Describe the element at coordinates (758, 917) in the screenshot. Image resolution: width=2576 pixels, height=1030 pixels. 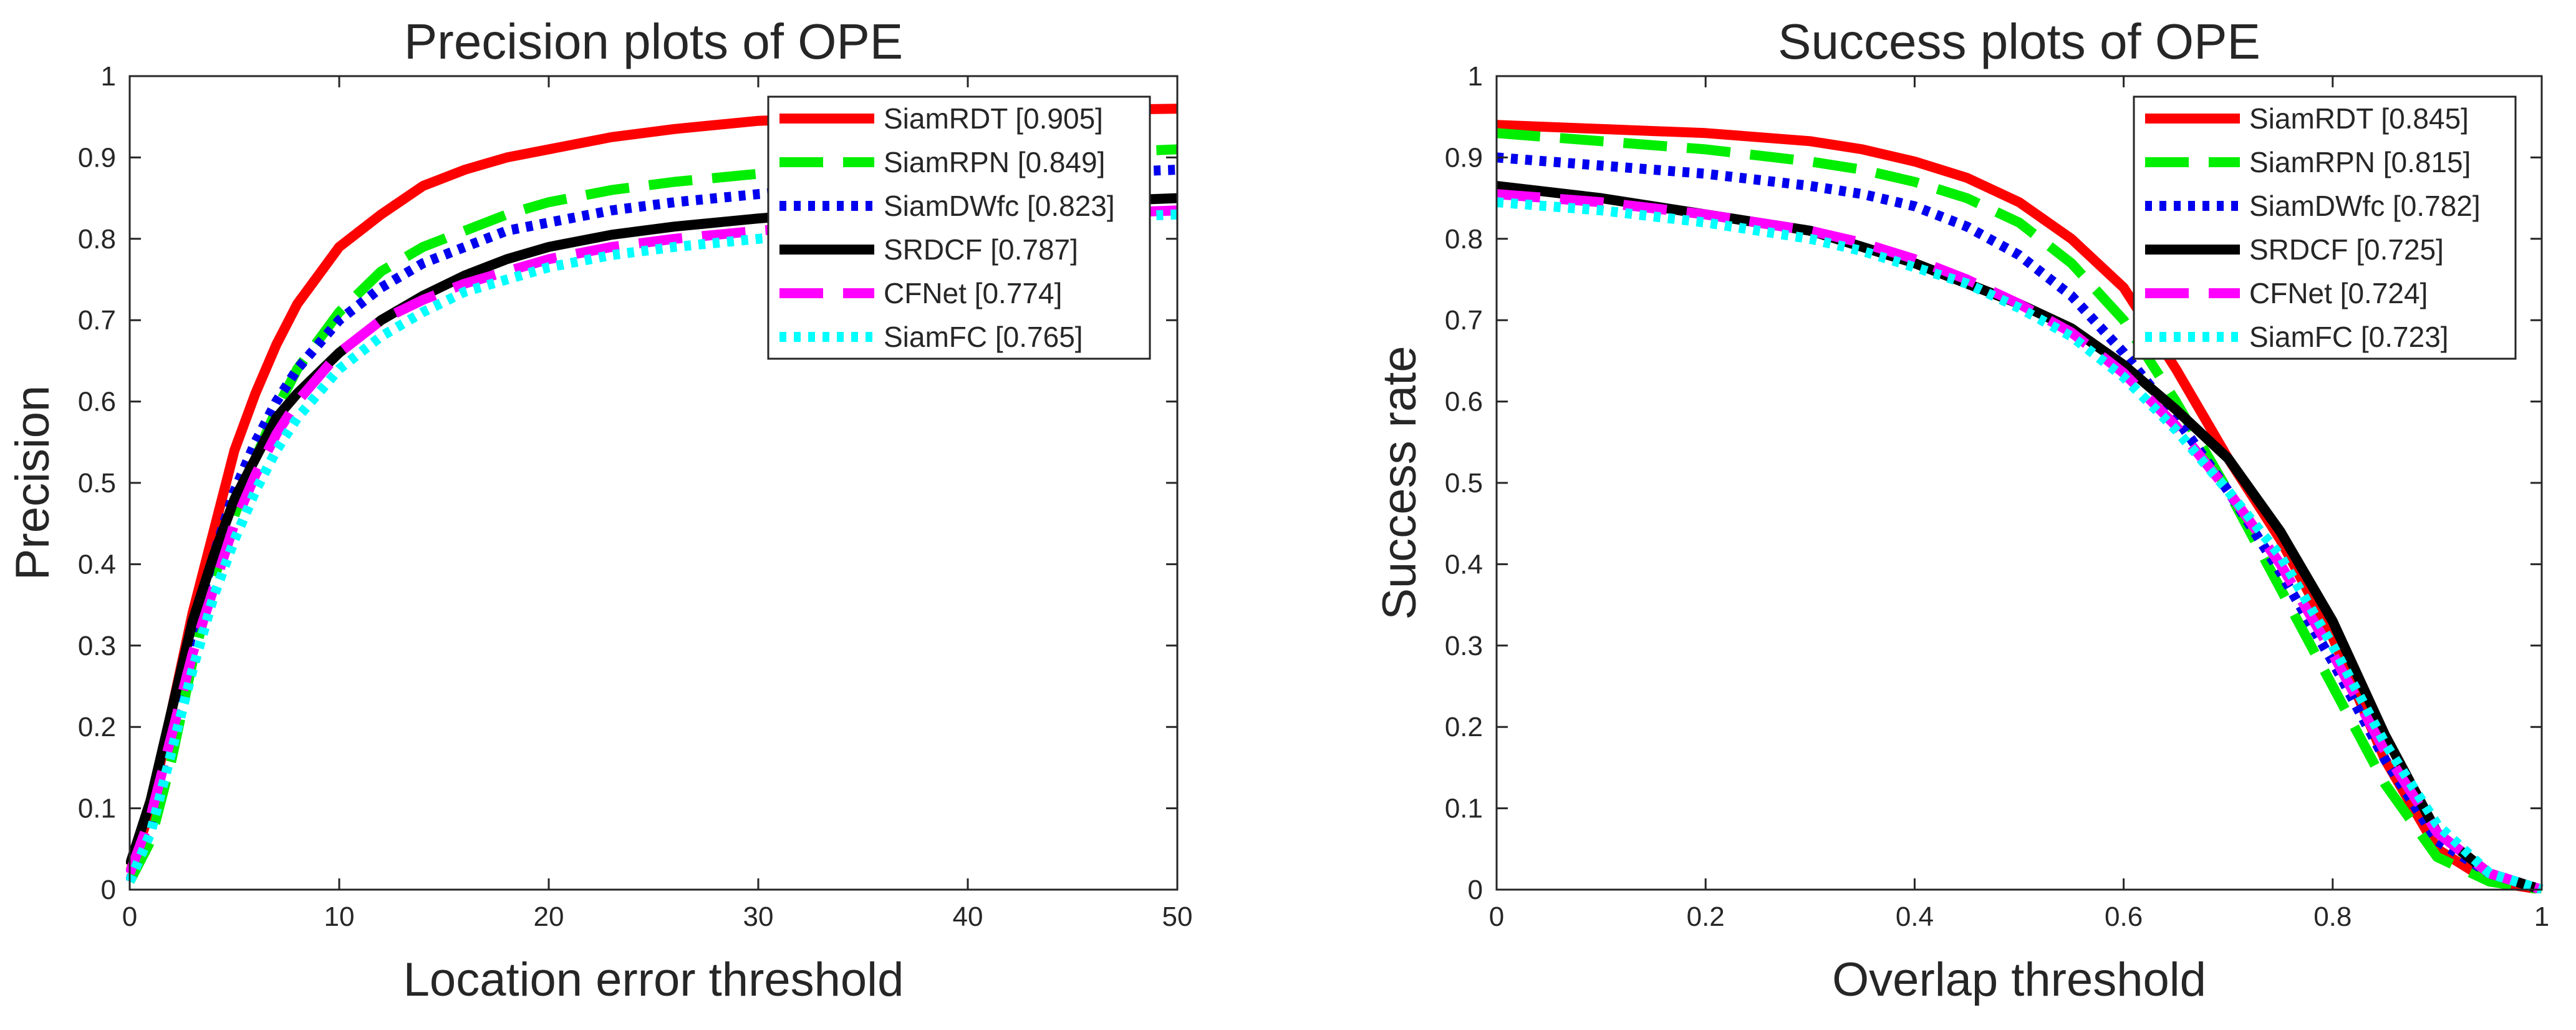
I see `x-tick-label: 30` at that location.